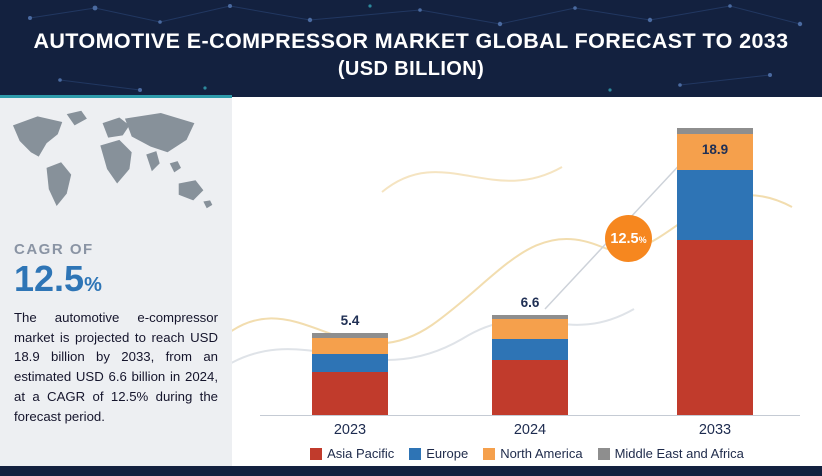  I want to click on bar-value-label: 5.4, so click(350, 320).